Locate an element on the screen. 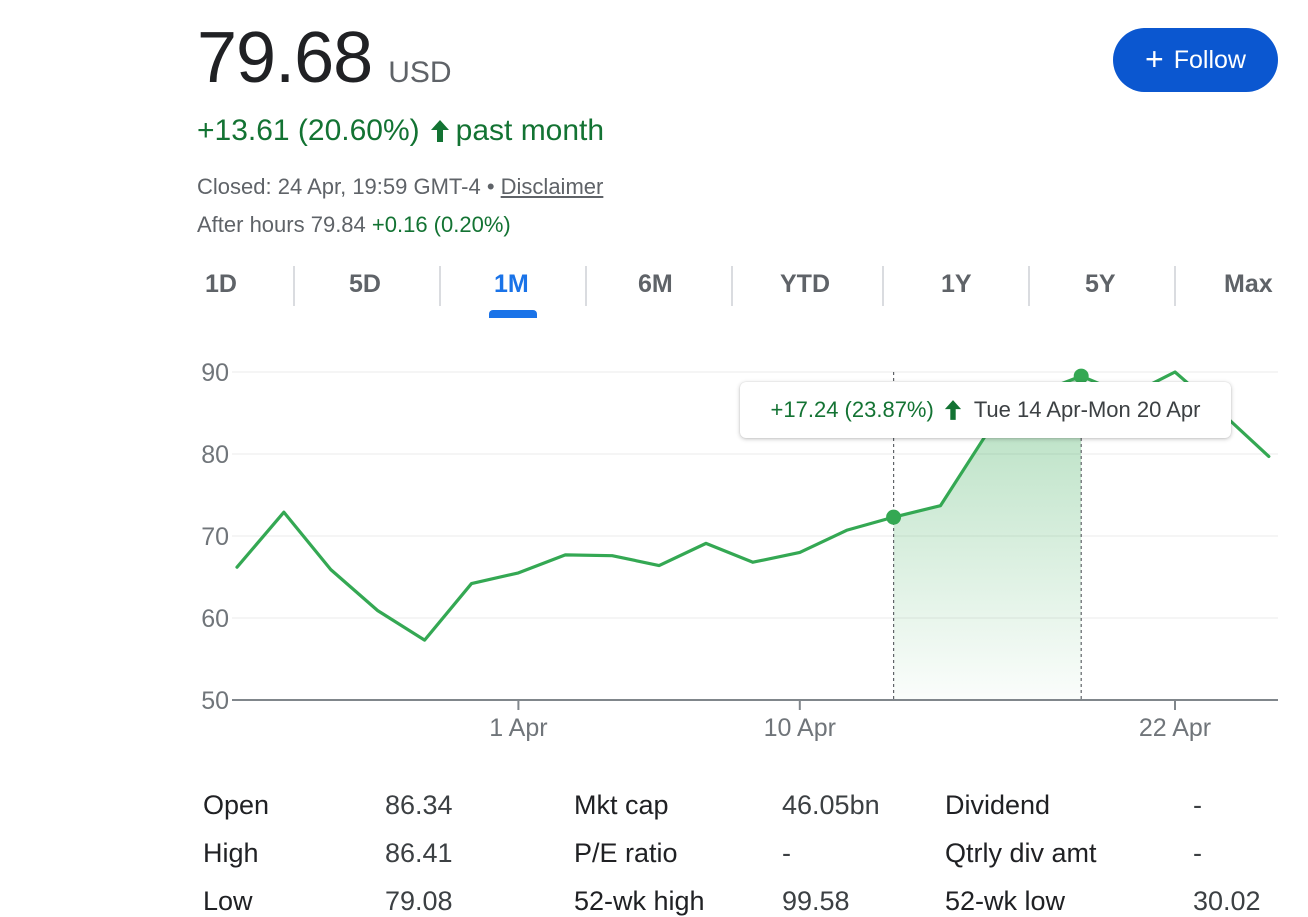 This screenshot has height=917, width=1308. x-tick-label: 1 Apr is located at coordinates (518, 728).